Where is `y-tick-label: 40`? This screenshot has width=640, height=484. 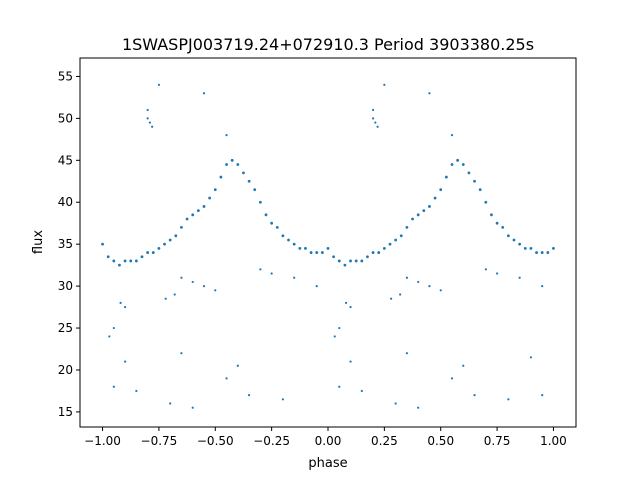
y-tick-label: 40 is located at coordinates (65, 202).